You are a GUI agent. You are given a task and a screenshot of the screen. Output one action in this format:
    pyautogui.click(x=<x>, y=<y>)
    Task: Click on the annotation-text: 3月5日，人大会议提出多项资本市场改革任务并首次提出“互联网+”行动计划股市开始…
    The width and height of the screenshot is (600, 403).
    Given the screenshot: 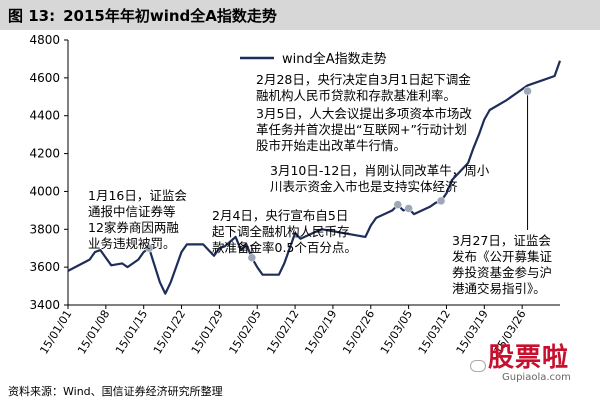 What is the action you would take?
    pyautogui.click(x=364, y=129)
    